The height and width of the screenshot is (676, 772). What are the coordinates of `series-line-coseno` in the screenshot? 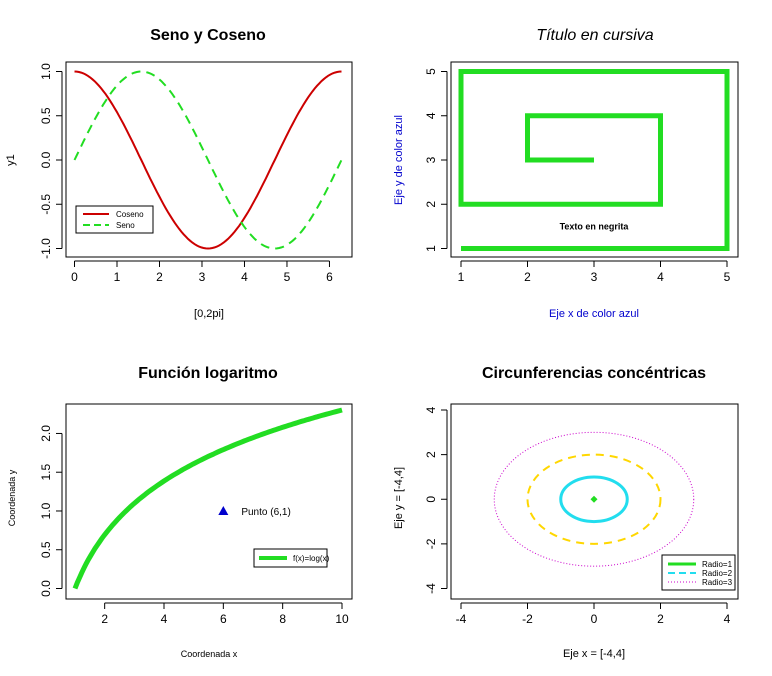 It's located at (208, 160).